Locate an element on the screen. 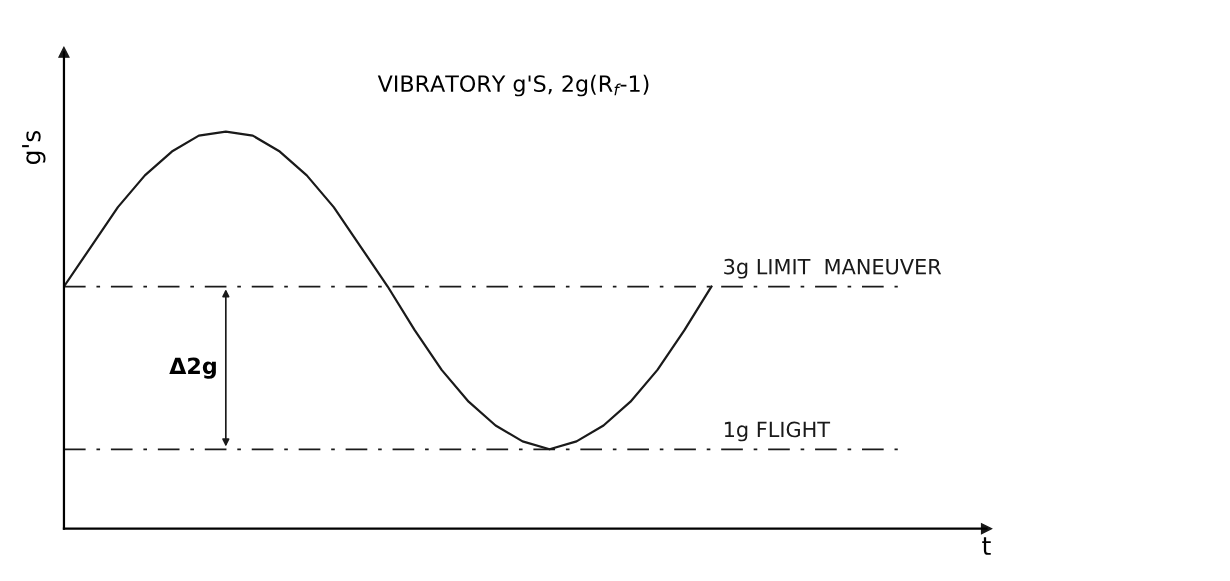  annotation: Δ2g is located at coordinates (192, 368).